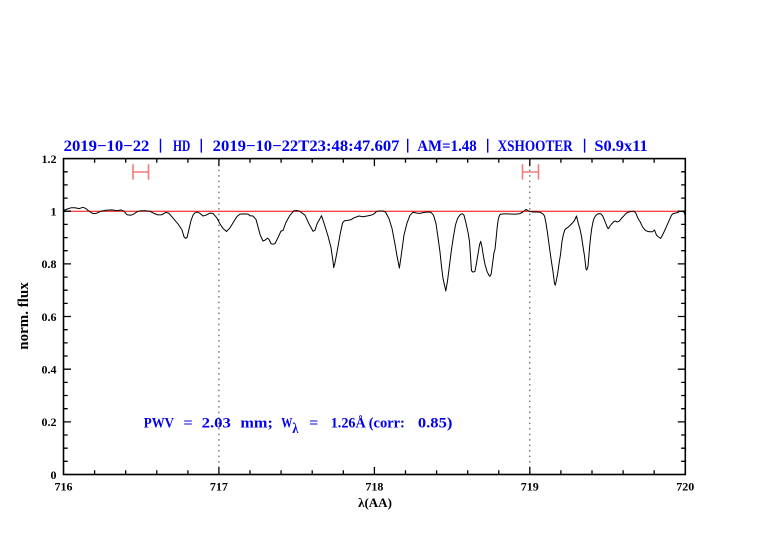 The image size is (782, 542). What do you see at coordinates (387, 424) in the screenshot?
I see `svg-text: (corr:` at bounding box center [387, 424].